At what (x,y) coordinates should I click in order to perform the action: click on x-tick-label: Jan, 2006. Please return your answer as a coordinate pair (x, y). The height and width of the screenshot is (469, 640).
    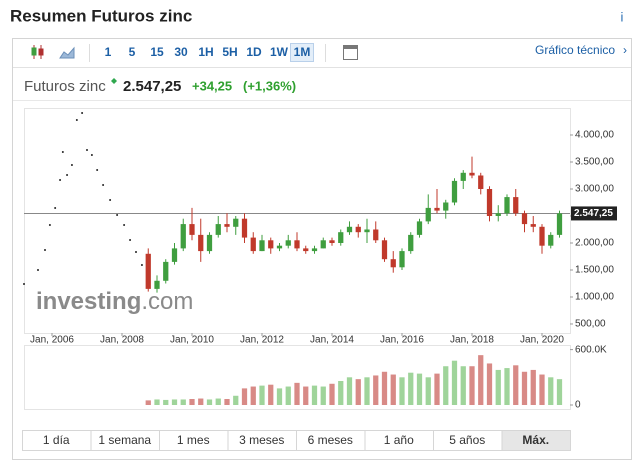
    Looking at the image, I should click on (52, 340).